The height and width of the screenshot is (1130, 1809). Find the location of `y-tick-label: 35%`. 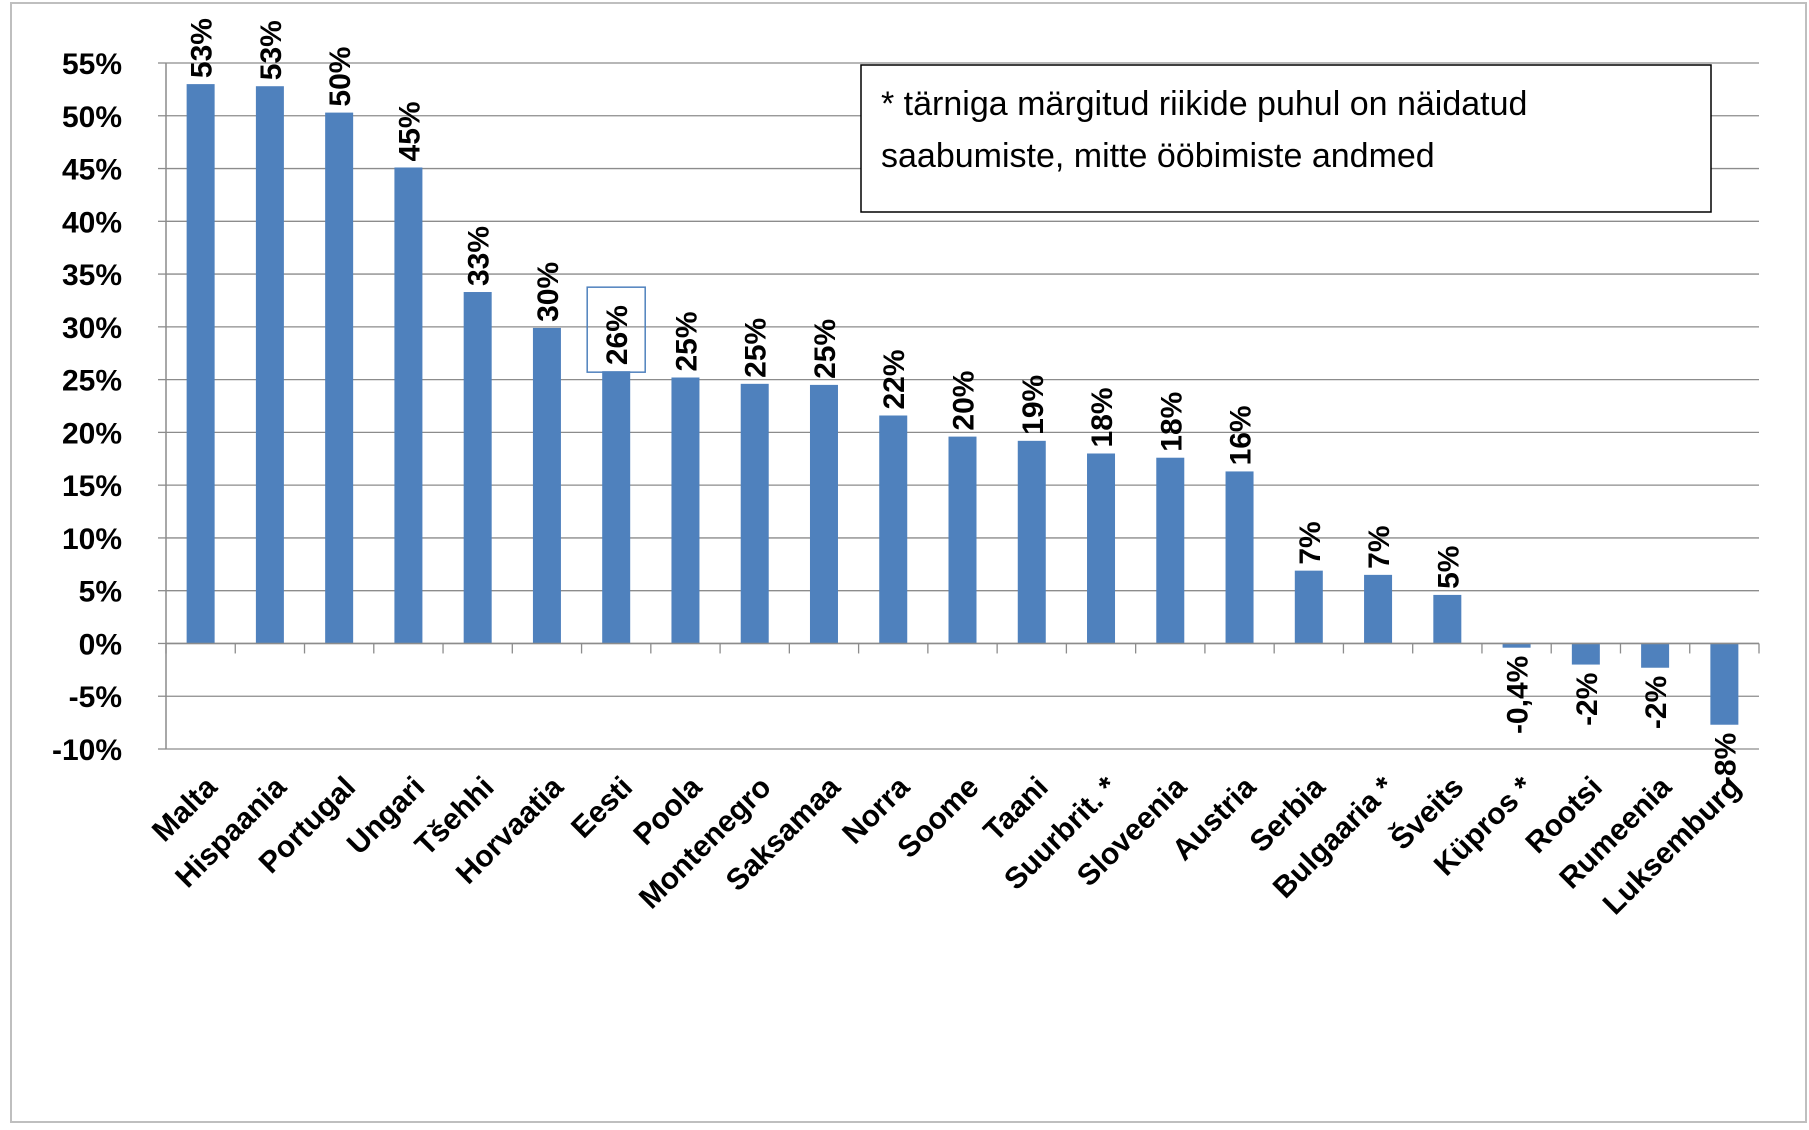

y-tick-label: 35% is located at coordinates (92, 275).